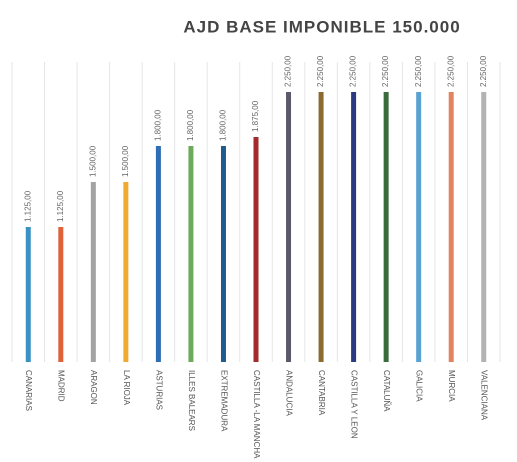 The height and width of the screenshot is (462, 517). What do you see at coordinates (353, 404) in the screenshot?
I see `x-tick-label: CASTILLA Y LEON` at bounding box center [353, 404].